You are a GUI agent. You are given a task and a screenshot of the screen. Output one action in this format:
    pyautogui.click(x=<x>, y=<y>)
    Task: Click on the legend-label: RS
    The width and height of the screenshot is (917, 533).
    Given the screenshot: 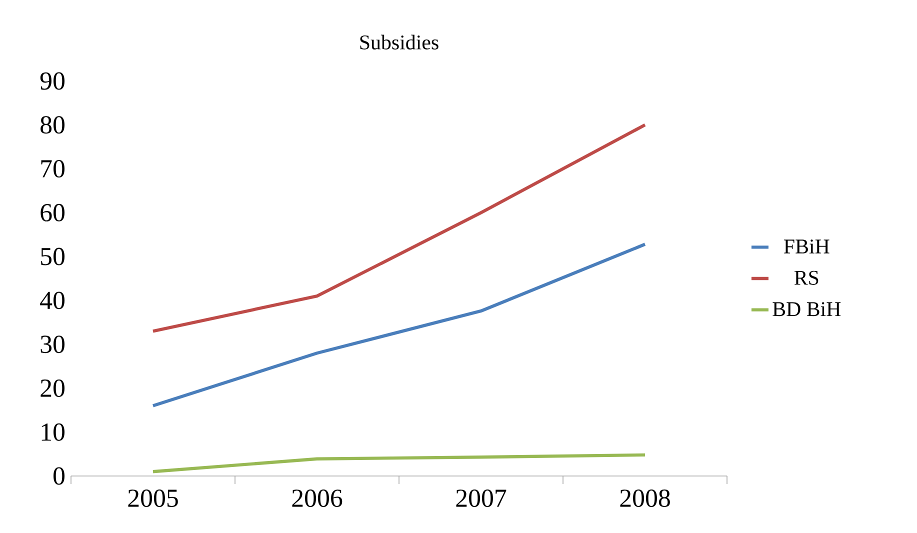 What is the action you would take?
    pyautogui.click(x=806, y=277)
    